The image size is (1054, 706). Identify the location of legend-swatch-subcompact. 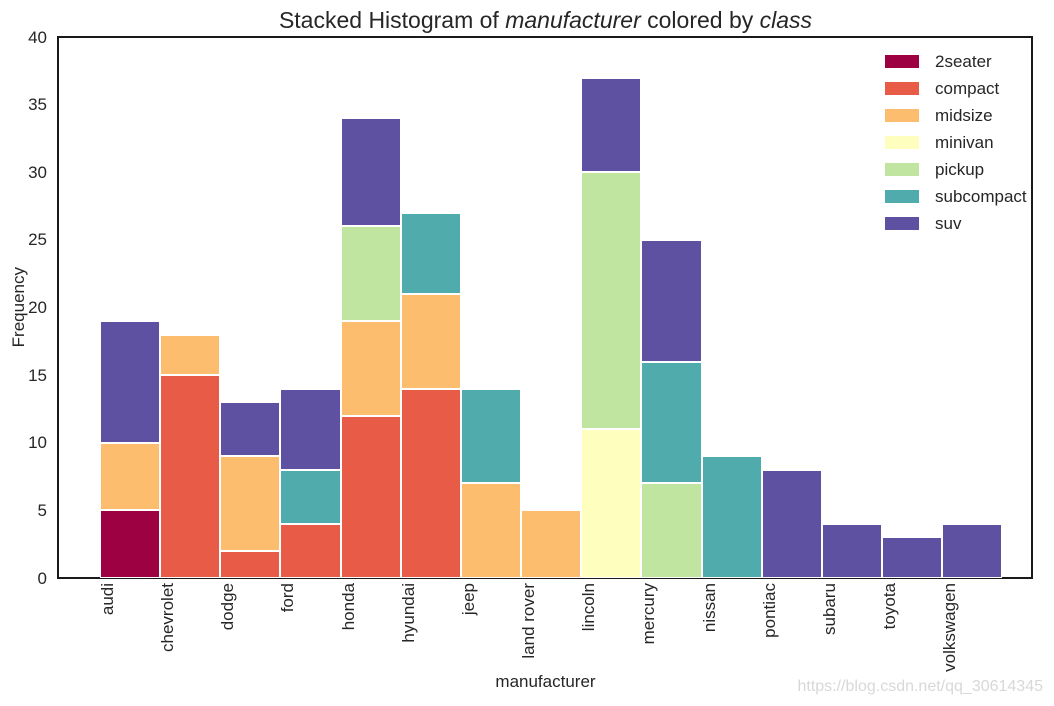
(902, 196).